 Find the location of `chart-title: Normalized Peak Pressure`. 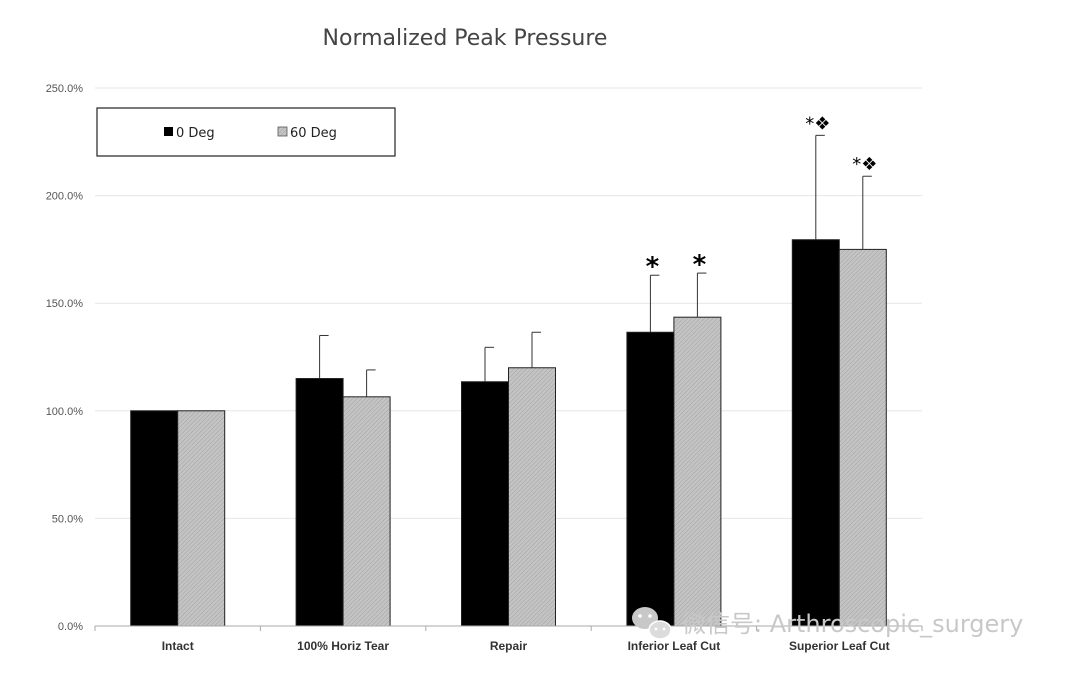

chart-title: Normalized Peak Pressure is located at coordinates (465, 38).